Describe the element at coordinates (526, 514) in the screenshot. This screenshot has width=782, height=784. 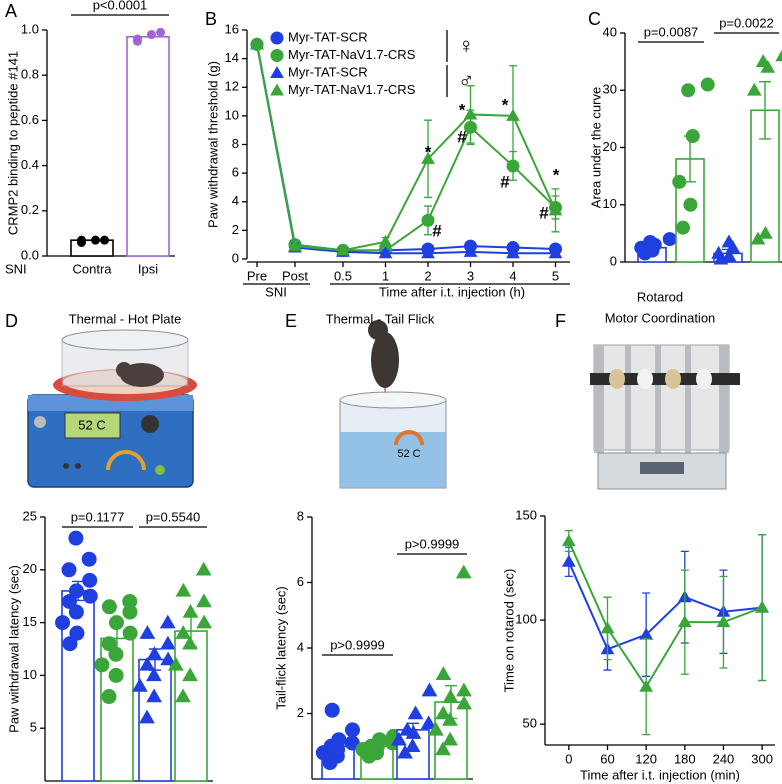
I see `y-tick-label: 150` at that location.